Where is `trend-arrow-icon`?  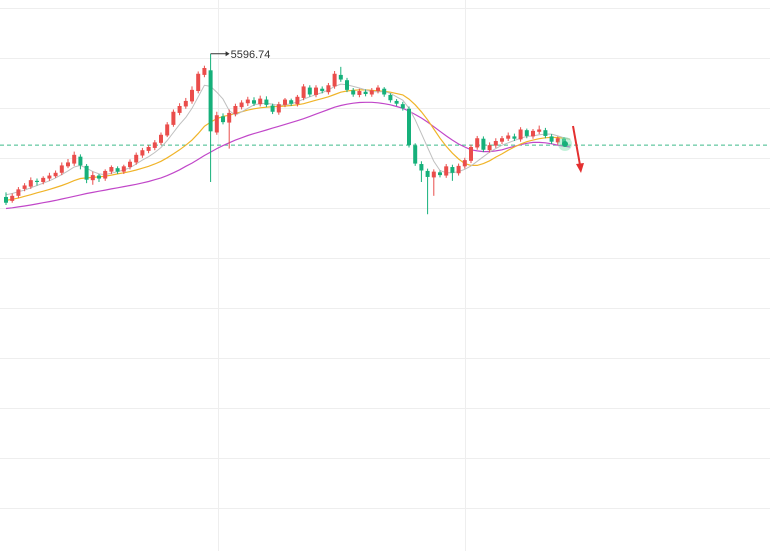
trend-arrow-icon is located at coordinates (578, 149).